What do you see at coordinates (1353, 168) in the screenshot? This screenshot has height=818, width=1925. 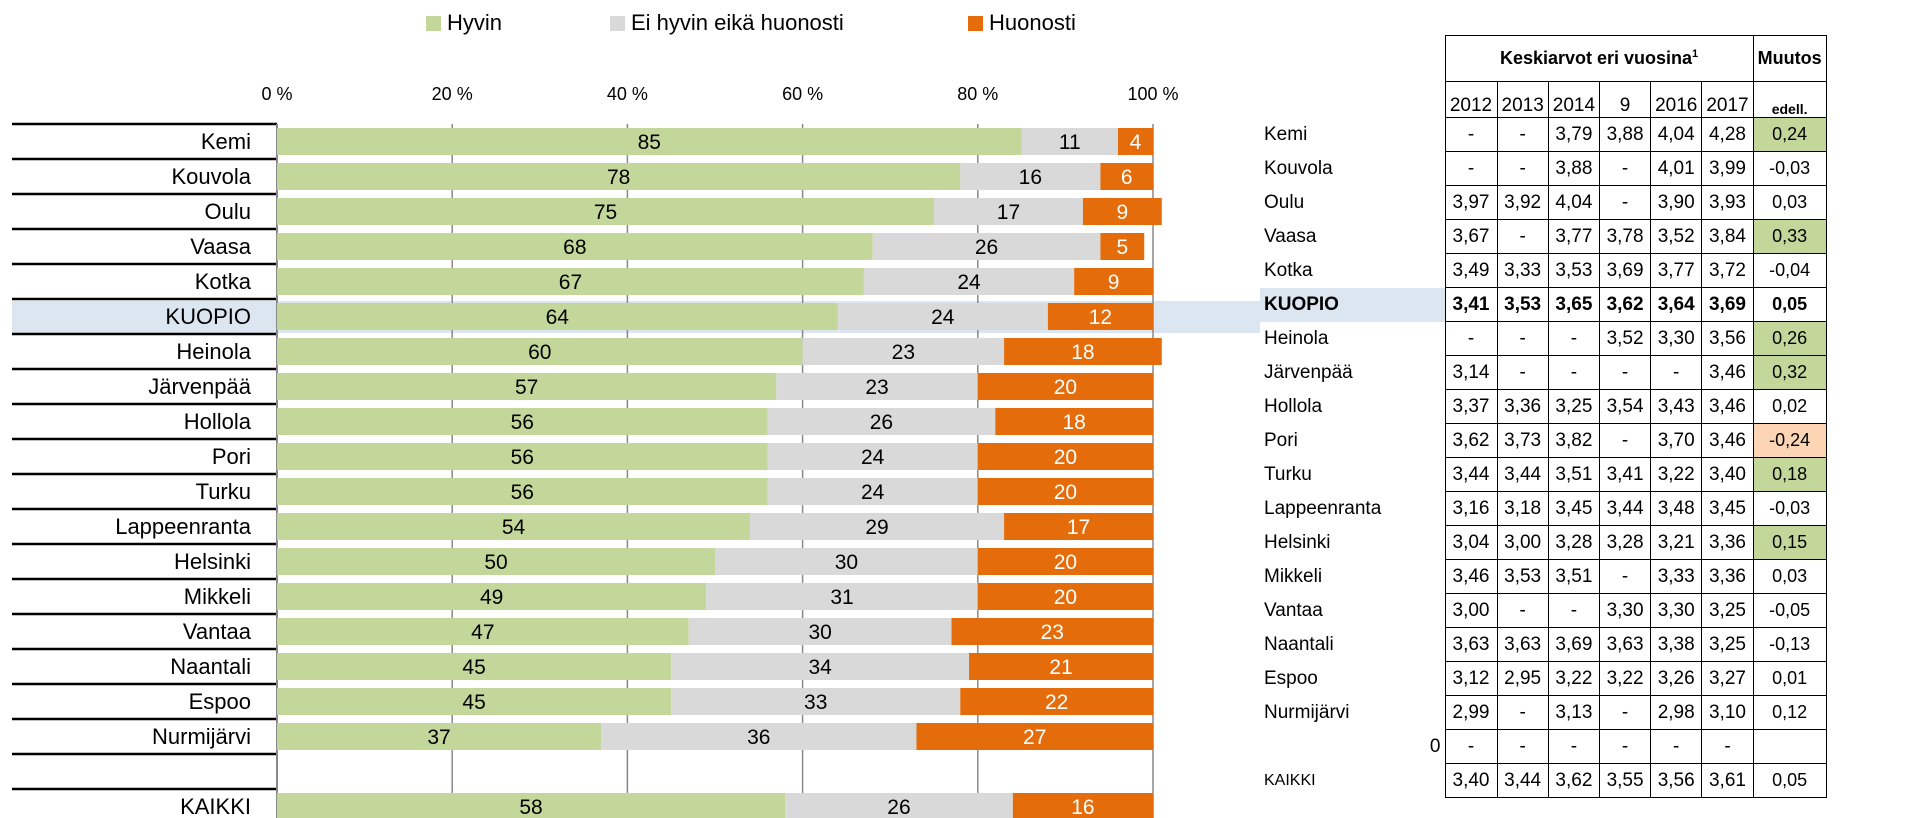 I see `table-city-cell: Kouvola` at bounding box center [1353, 168].